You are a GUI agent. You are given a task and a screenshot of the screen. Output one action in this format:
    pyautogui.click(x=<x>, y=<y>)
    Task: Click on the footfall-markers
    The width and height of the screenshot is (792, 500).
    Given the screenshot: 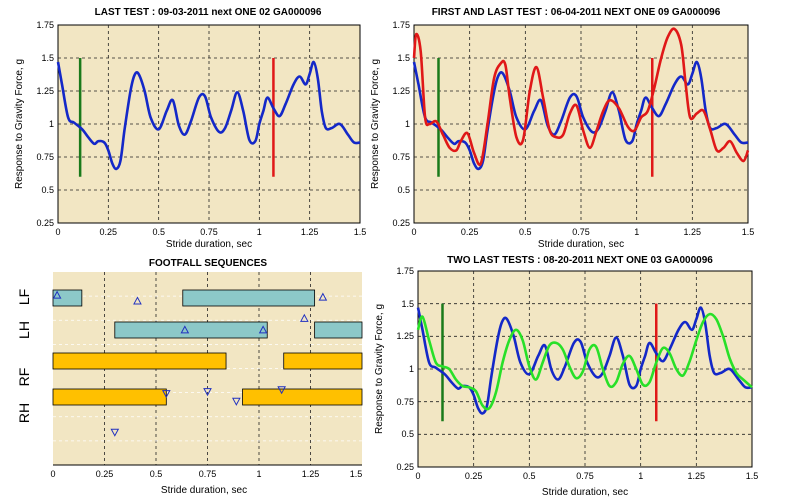 What is the action you would take?
    pyautogui.click(x=190, y=363)
    